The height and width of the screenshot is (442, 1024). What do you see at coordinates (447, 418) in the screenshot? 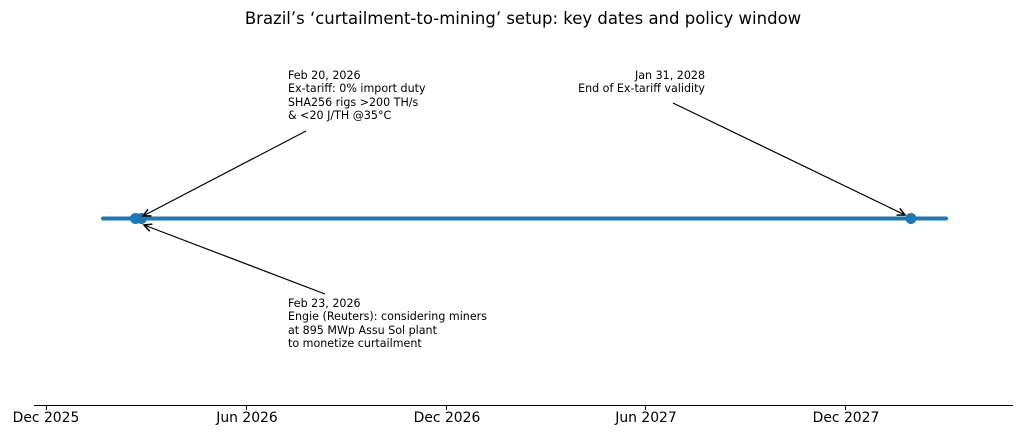
I see `x-tick-label-dec-2026: Dec 2026` at bounding box center [447, 418].